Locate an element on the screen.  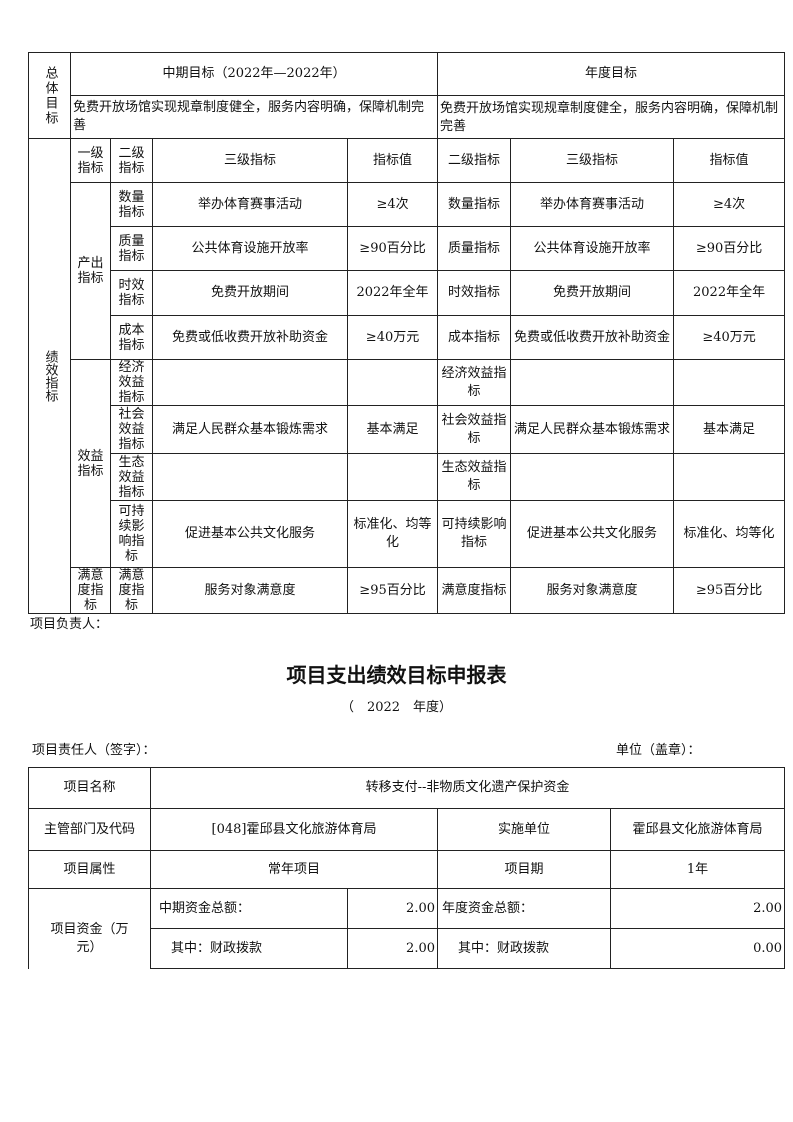
row-annual-l3: 公共体育设施开放率 is located at coordinates (592, 248).